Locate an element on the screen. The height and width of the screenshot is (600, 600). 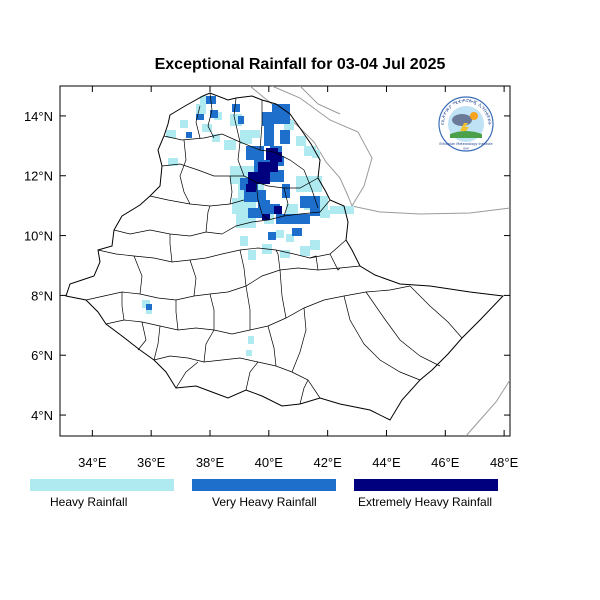
legend-swatch-heavy is located at coordinates (102, 485).